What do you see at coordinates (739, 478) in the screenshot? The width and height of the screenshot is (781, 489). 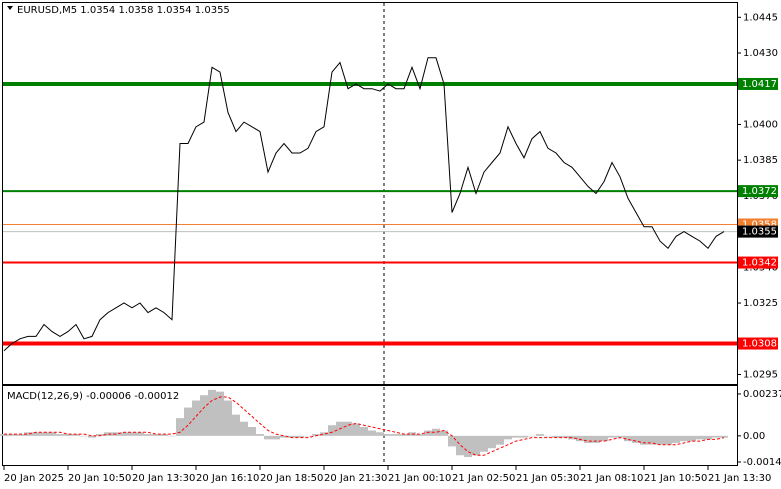 I see `x-tick-label: 21 Jan 13:30` at bounding box center [739, 478].